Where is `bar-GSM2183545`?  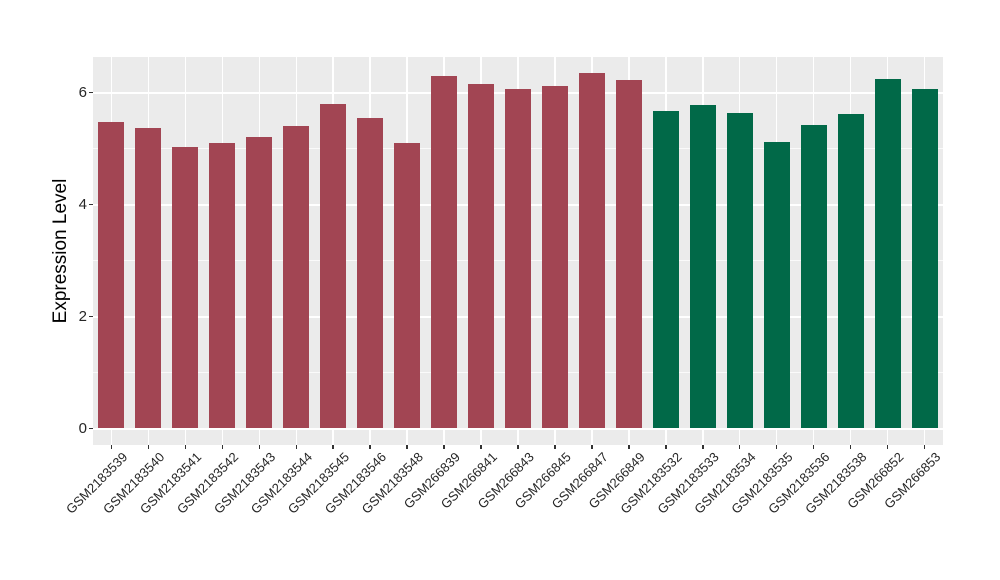
bar-GSM2183545 is located at coordinates (333, 266).